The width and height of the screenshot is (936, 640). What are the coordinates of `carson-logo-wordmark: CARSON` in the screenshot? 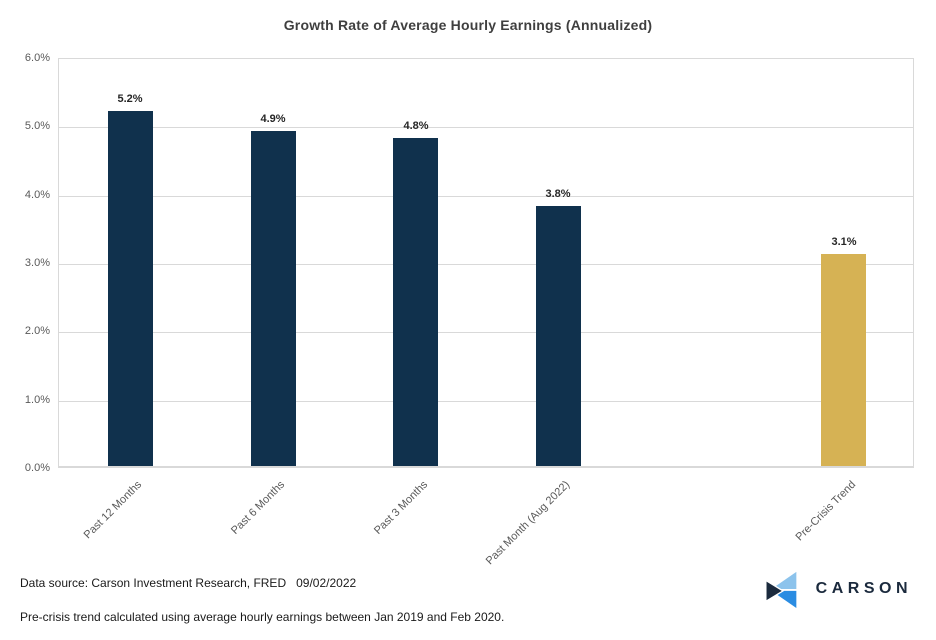 It's located at (863, 588).